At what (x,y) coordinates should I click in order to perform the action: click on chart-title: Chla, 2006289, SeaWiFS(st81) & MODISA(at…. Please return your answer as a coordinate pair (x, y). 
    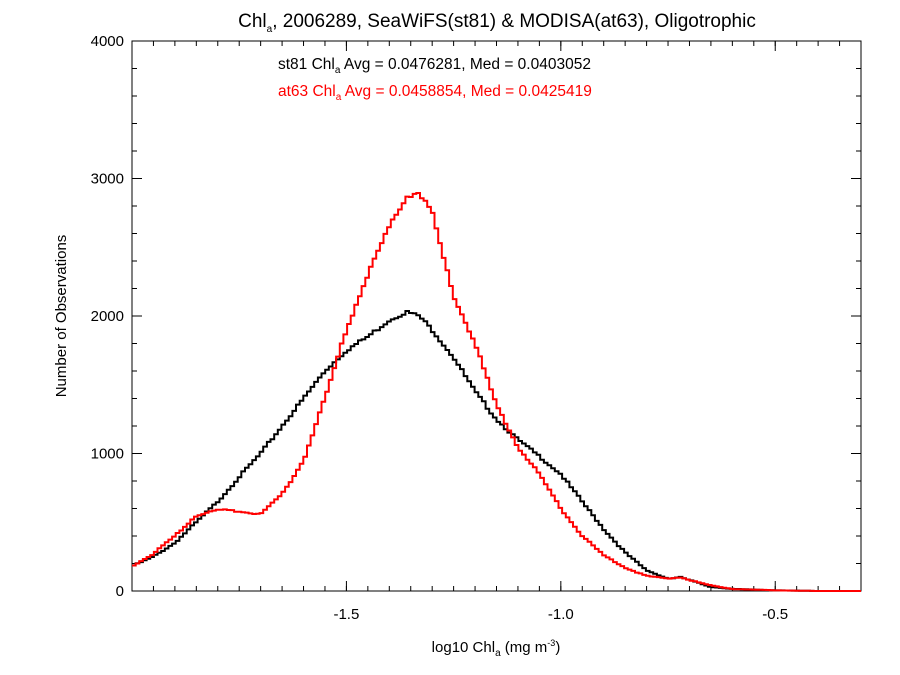
    Looking at the image, I should click on (497, 23).